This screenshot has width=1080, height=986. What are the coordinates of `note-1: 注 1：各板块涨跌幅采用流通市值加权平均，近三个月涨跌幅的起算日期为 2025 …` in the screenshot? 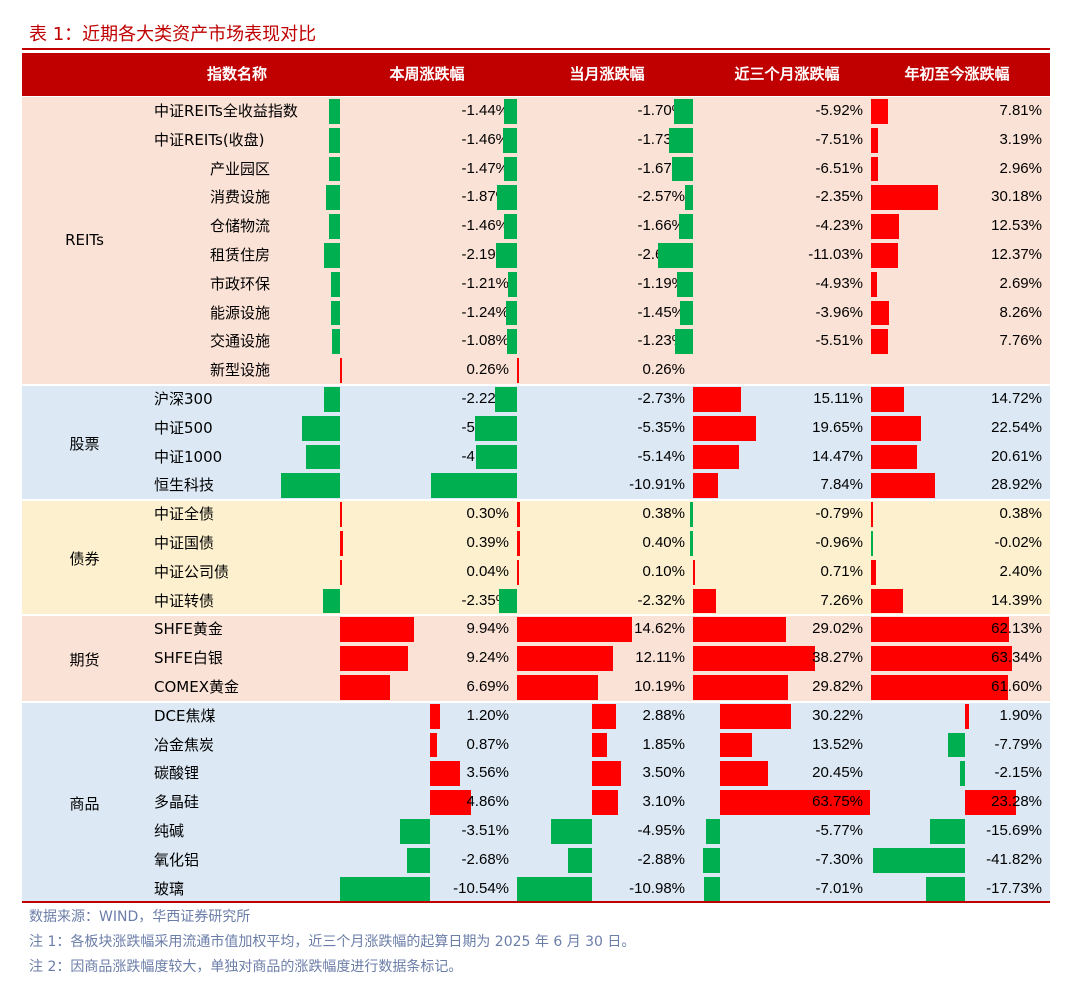 It's located at (332, 942).